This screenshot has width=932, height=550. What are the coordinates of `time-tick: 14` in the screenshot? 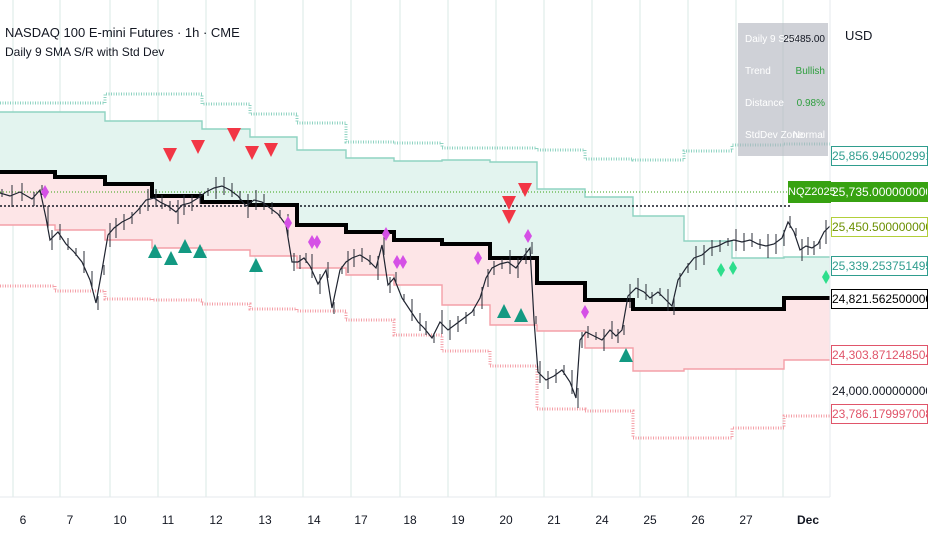 It's located at (314, 520).